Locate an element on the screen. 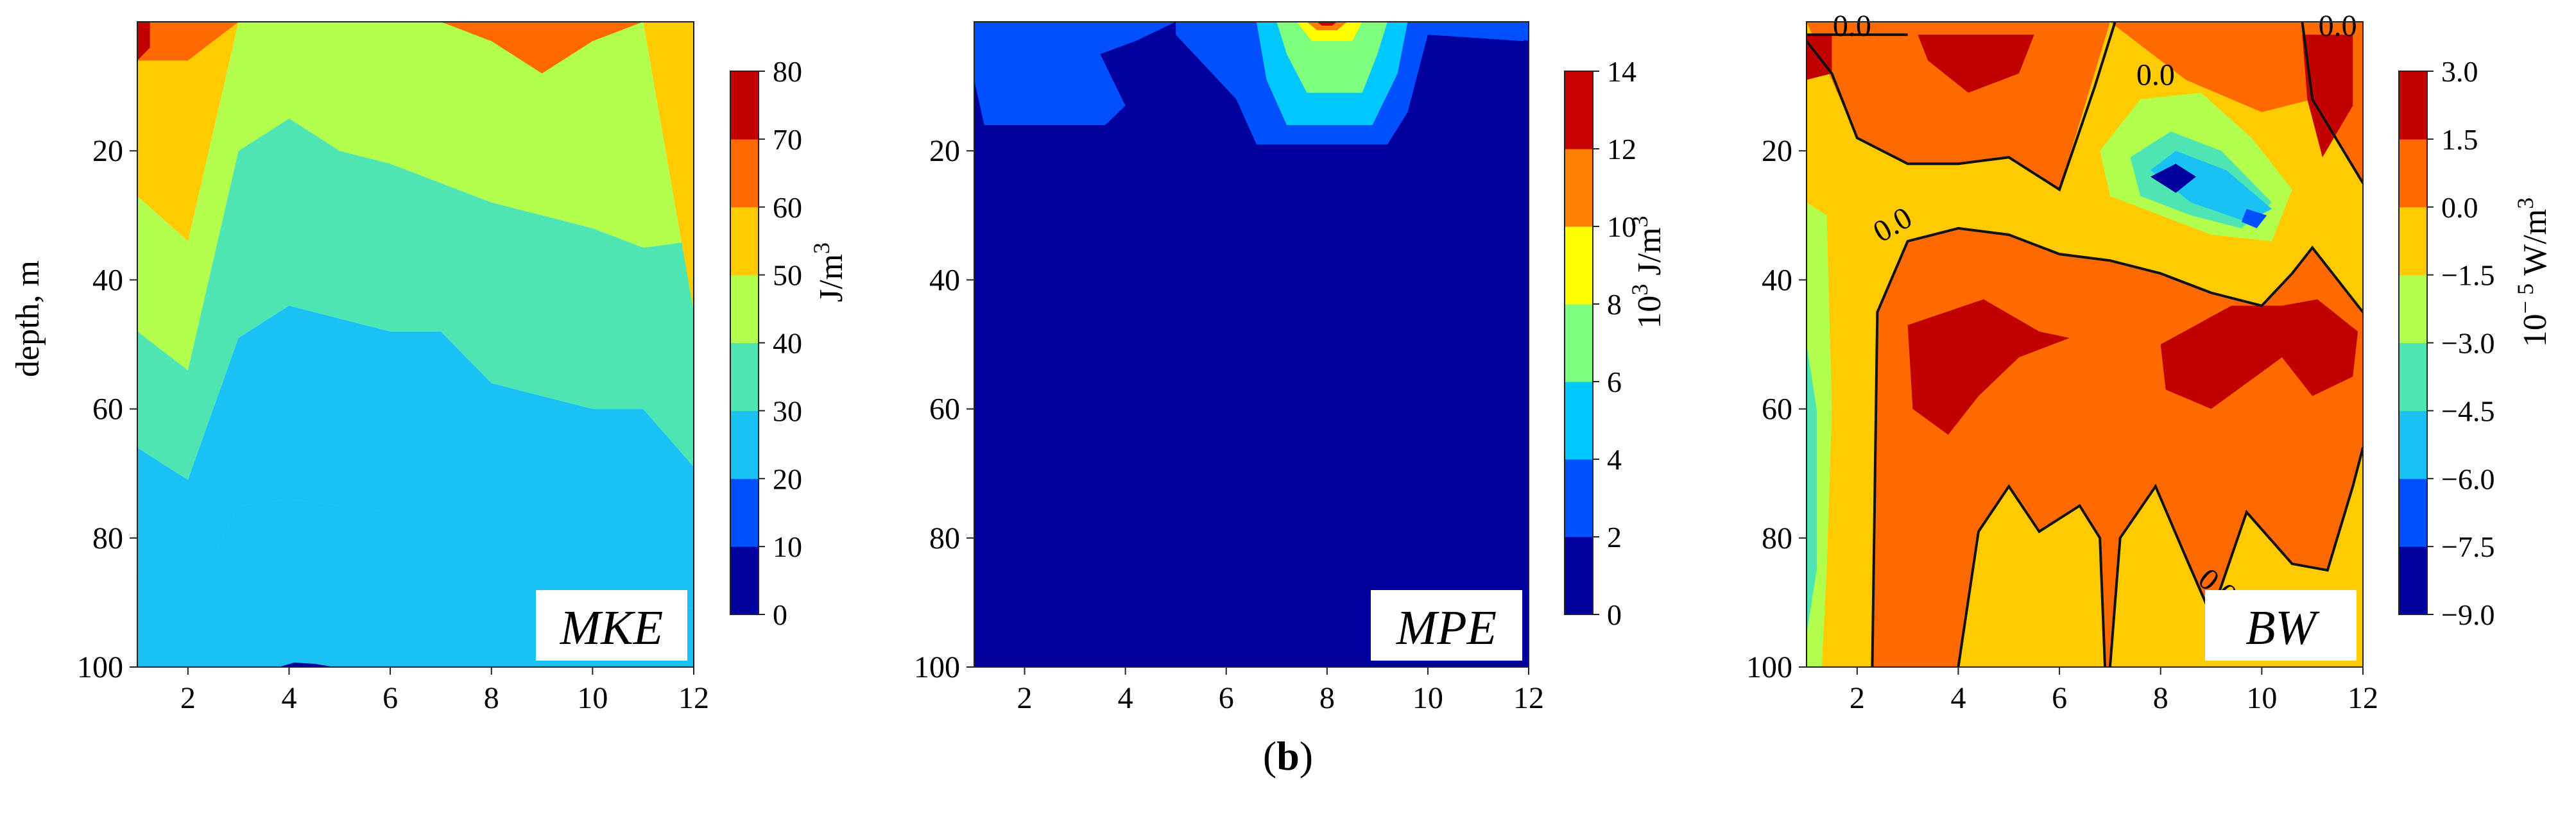  mpe-surface-layer-left is located at coordinates (1075, 73).